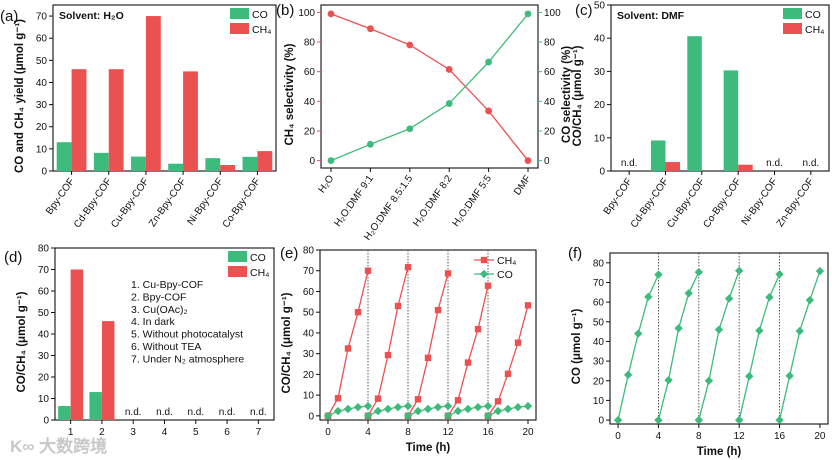  Describe the element at coordinates (159, 310) in the screenshot. I see `condition-list-item: 3. Cu(OAc)₂` at that location.